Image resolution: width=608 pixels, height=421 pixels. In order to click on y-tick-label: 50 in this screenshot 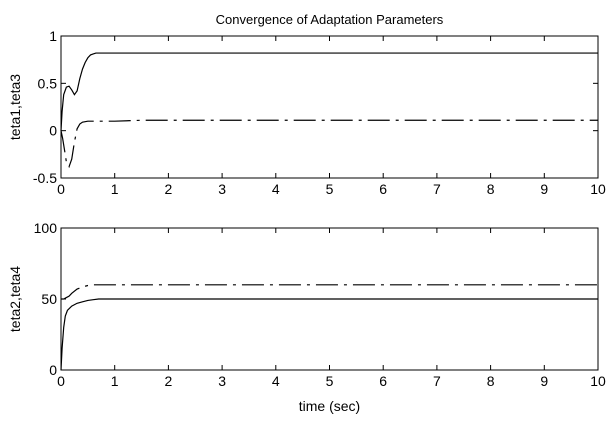, I will do `click(49, 299)`.